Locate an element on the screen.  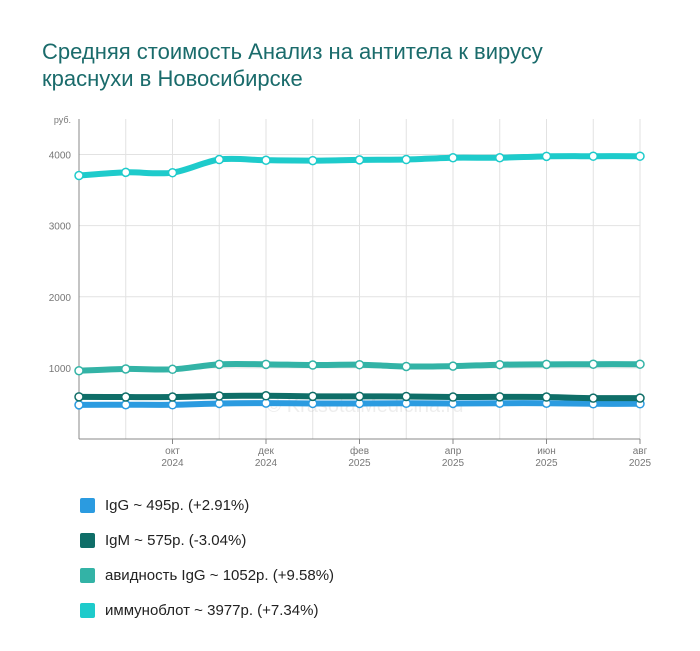
legend-item: авидность IgG ~ 1052р. (+9.58%) is located at coordinates (207, 575).